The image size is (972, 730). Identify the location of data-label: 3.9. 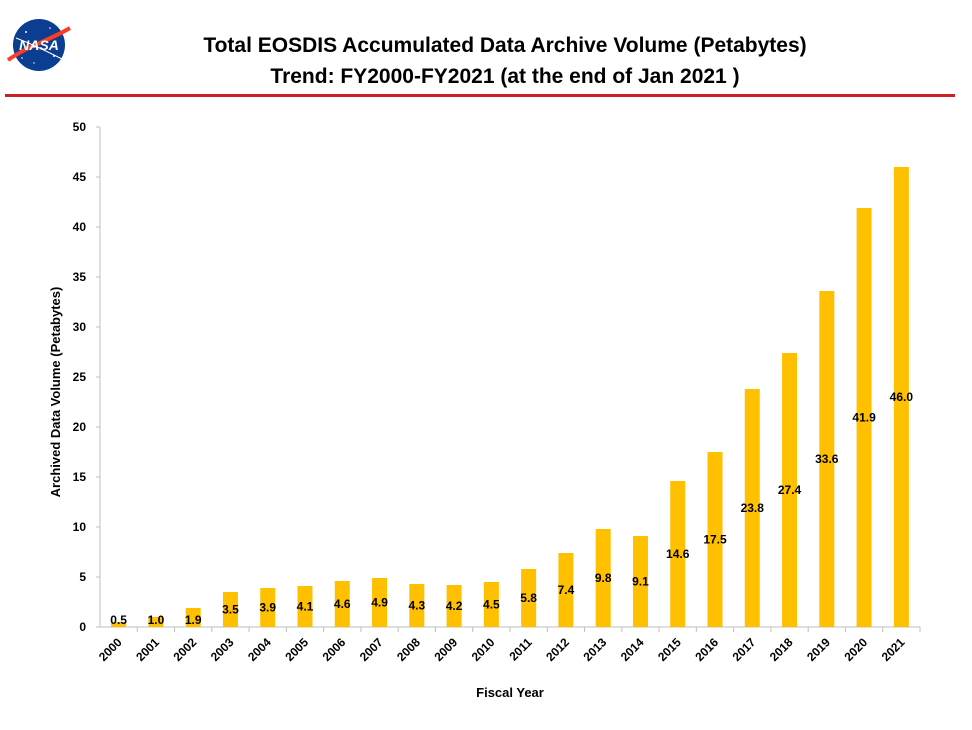
(267, 608).